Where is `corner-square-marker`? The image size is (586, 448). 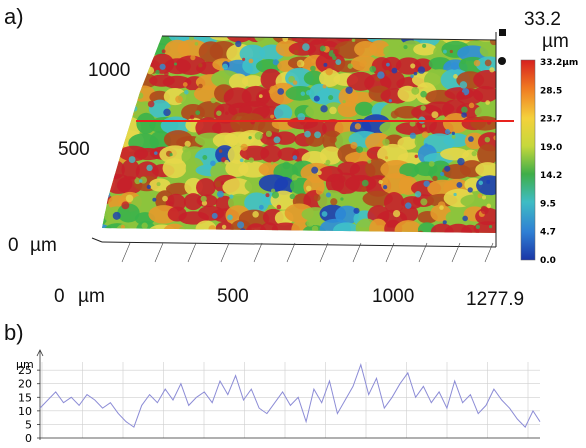
corner-square-marker is located at coordinates (502, 32).